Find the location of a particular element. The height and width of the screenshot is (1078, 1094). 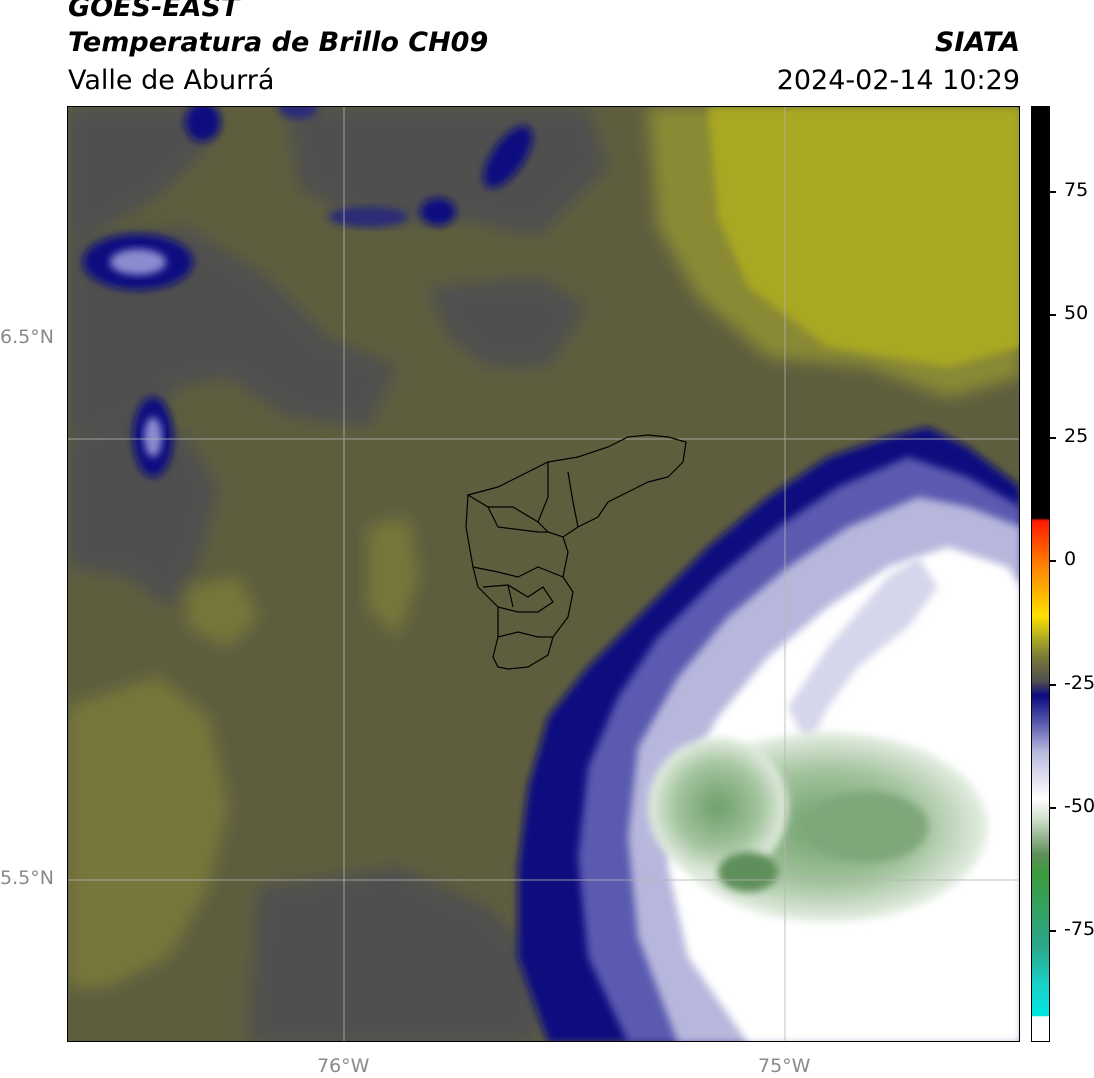

lat-label-6-5n: 6.5°N is located at coordinates (27, 337).